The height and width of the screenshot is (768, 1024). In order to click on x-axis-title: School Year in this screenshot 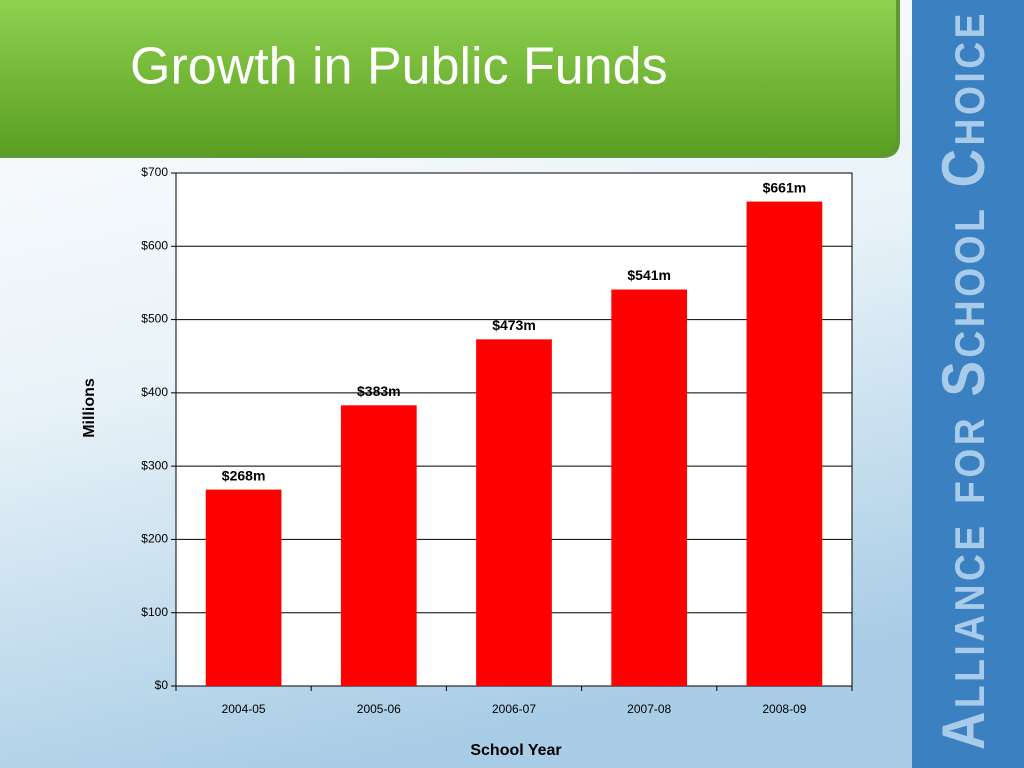, I will do `click(515, 750)`.